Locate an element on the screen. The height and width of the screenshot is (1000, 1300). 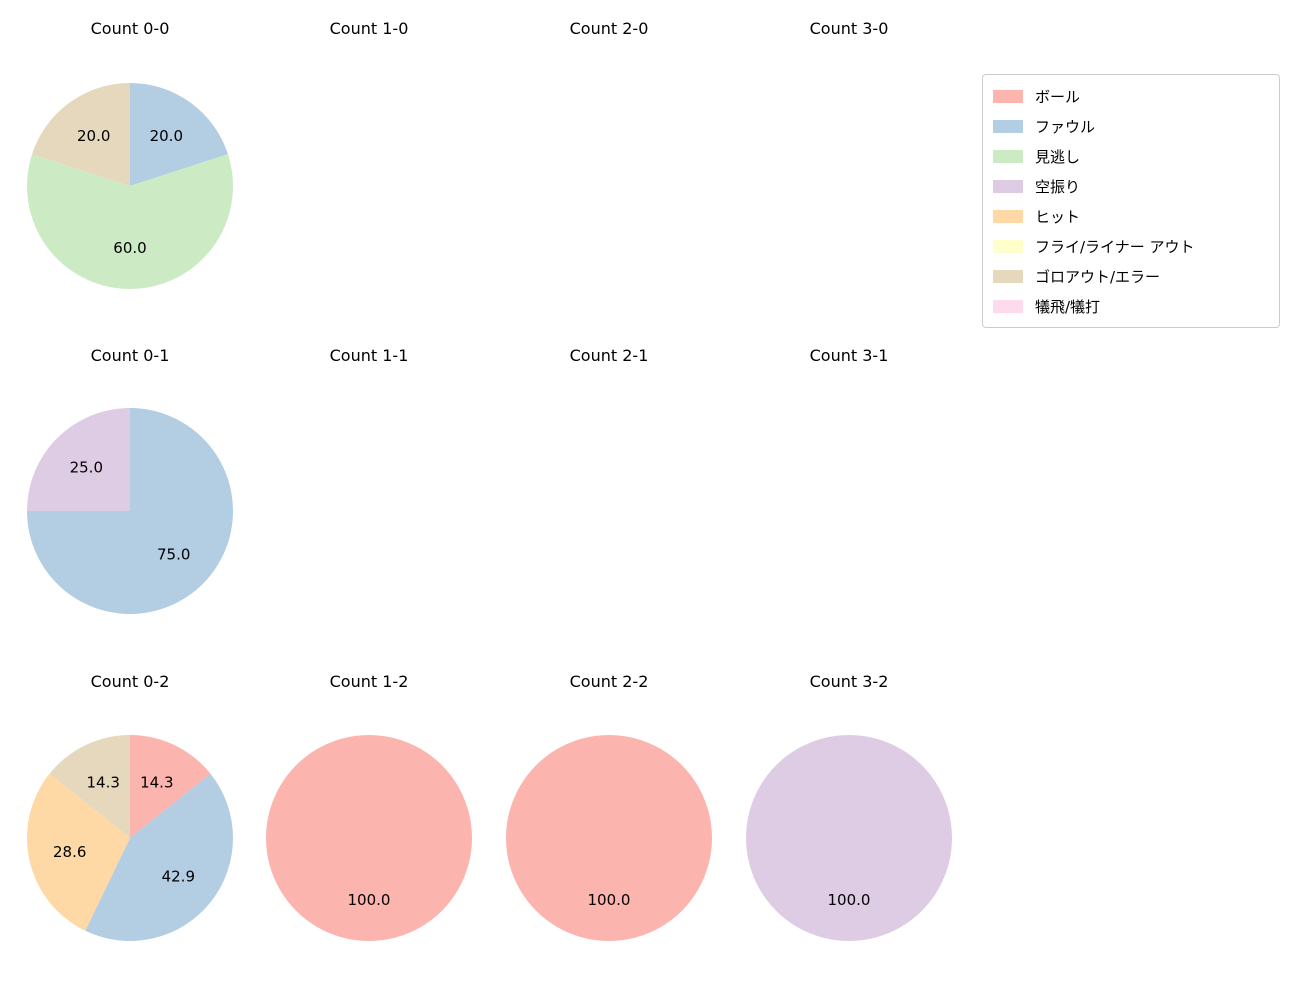
chart-title: Count 0-0 is located at coordinates (130, 28).